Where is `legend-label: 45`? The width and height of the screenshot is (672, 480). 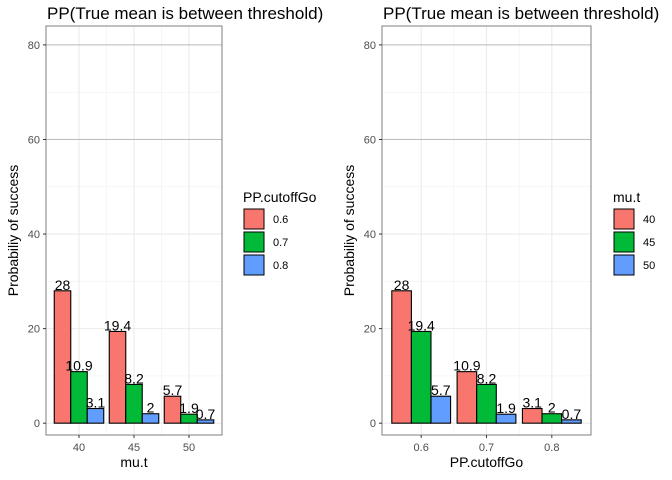
legend-label: 45 is located at coordinates (649, 243).